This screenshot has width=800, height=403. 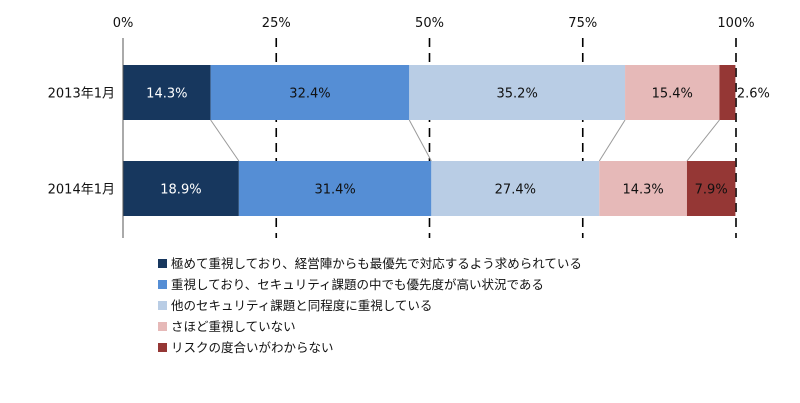 What do you see at coordinates (81, 142) in the screenshot?
I see `category-labels: 2013年1月 2014年1月` at bounding box center [81, 142].